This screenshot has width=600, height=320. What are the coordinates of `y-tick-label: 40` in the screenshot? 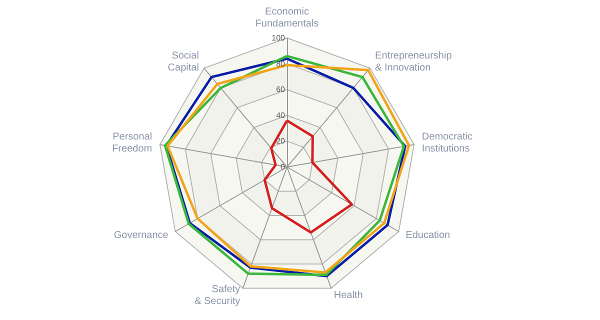 It's located at (281, 115).